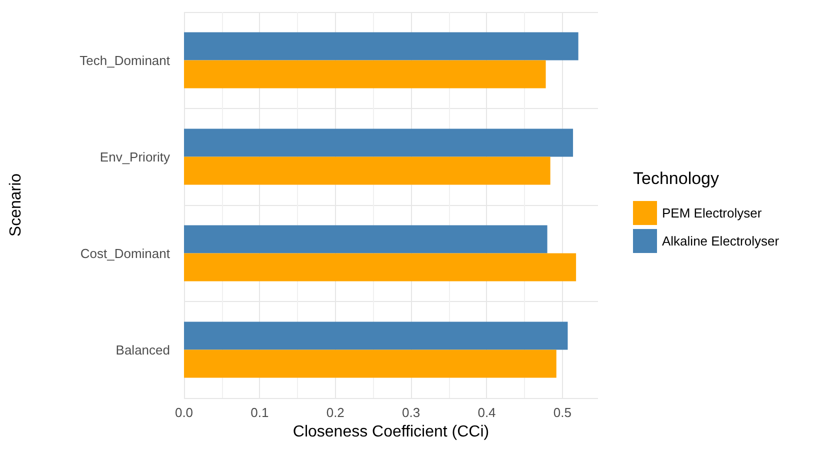 Image resolution: width=815 pixels, height=451 pixels. Describe the element at coordinates (184, 412) in the screenshot. I see `x-tick-label: 0.0` at that location.